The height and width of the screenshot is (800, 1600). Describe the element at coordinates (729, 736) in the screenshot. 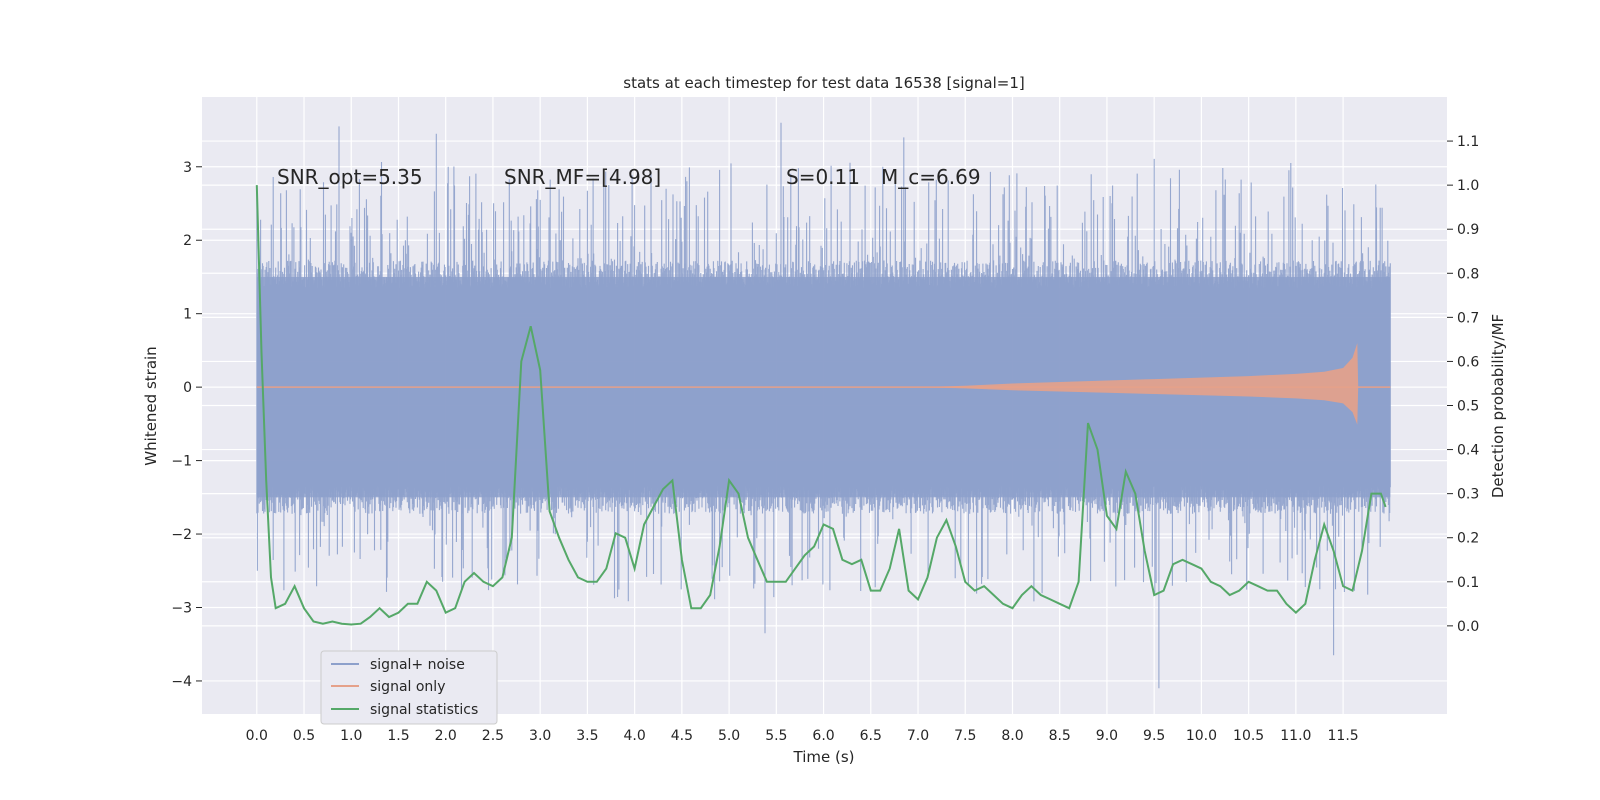

I see `x-tick-label: 5.0` at that location.